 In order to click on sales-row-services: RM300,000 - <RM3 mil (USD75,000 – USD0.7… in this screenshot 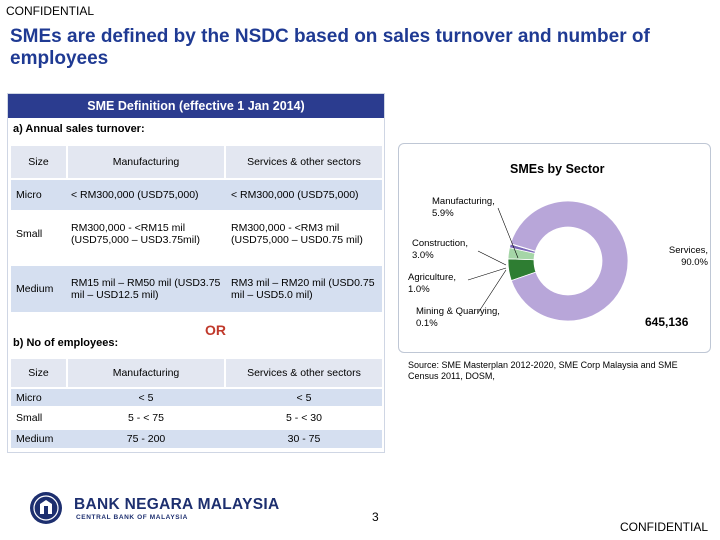, I will do `click(297, 234)`.